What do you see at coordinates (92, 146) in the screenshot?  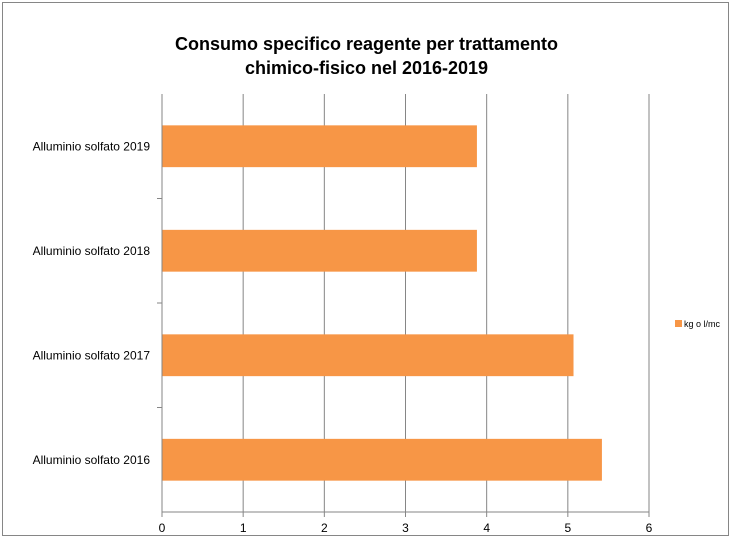 I see `category-label: Alluminio solfato 2019` at bounding box center [92, 146].